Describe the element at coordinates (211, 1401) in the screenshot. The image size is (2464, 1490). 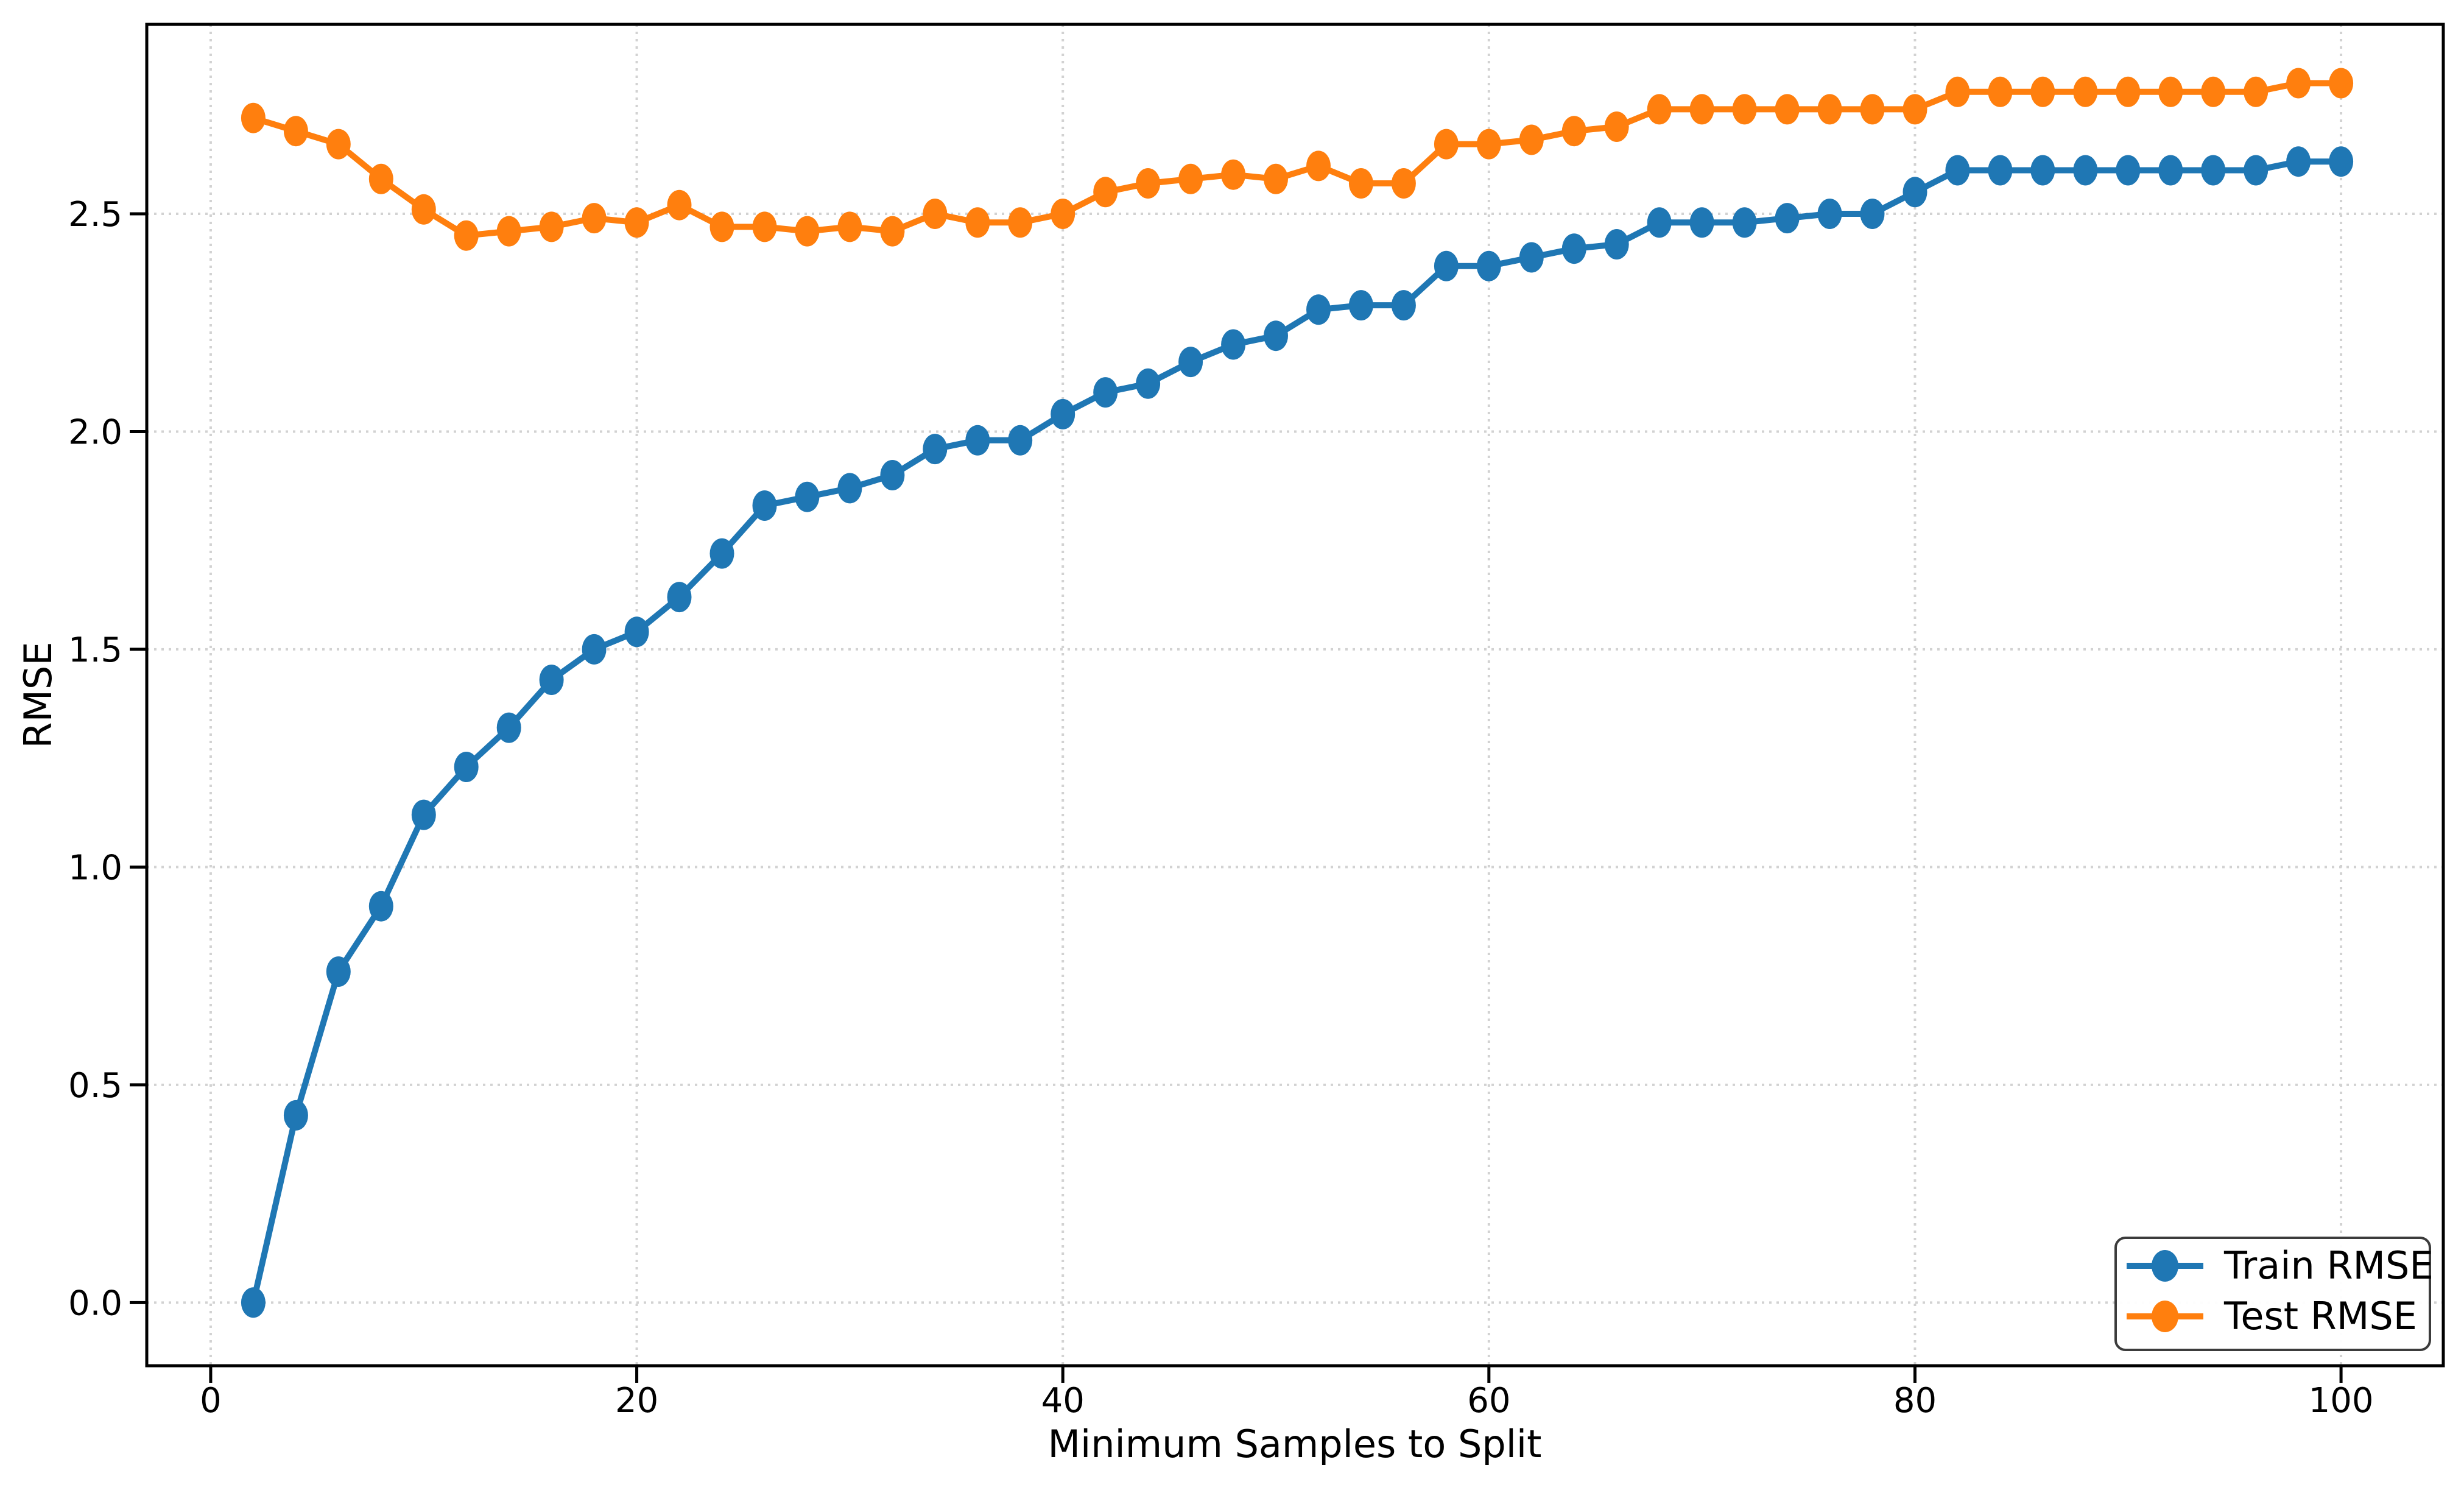
I see `x-tick-label: 0` at that location.